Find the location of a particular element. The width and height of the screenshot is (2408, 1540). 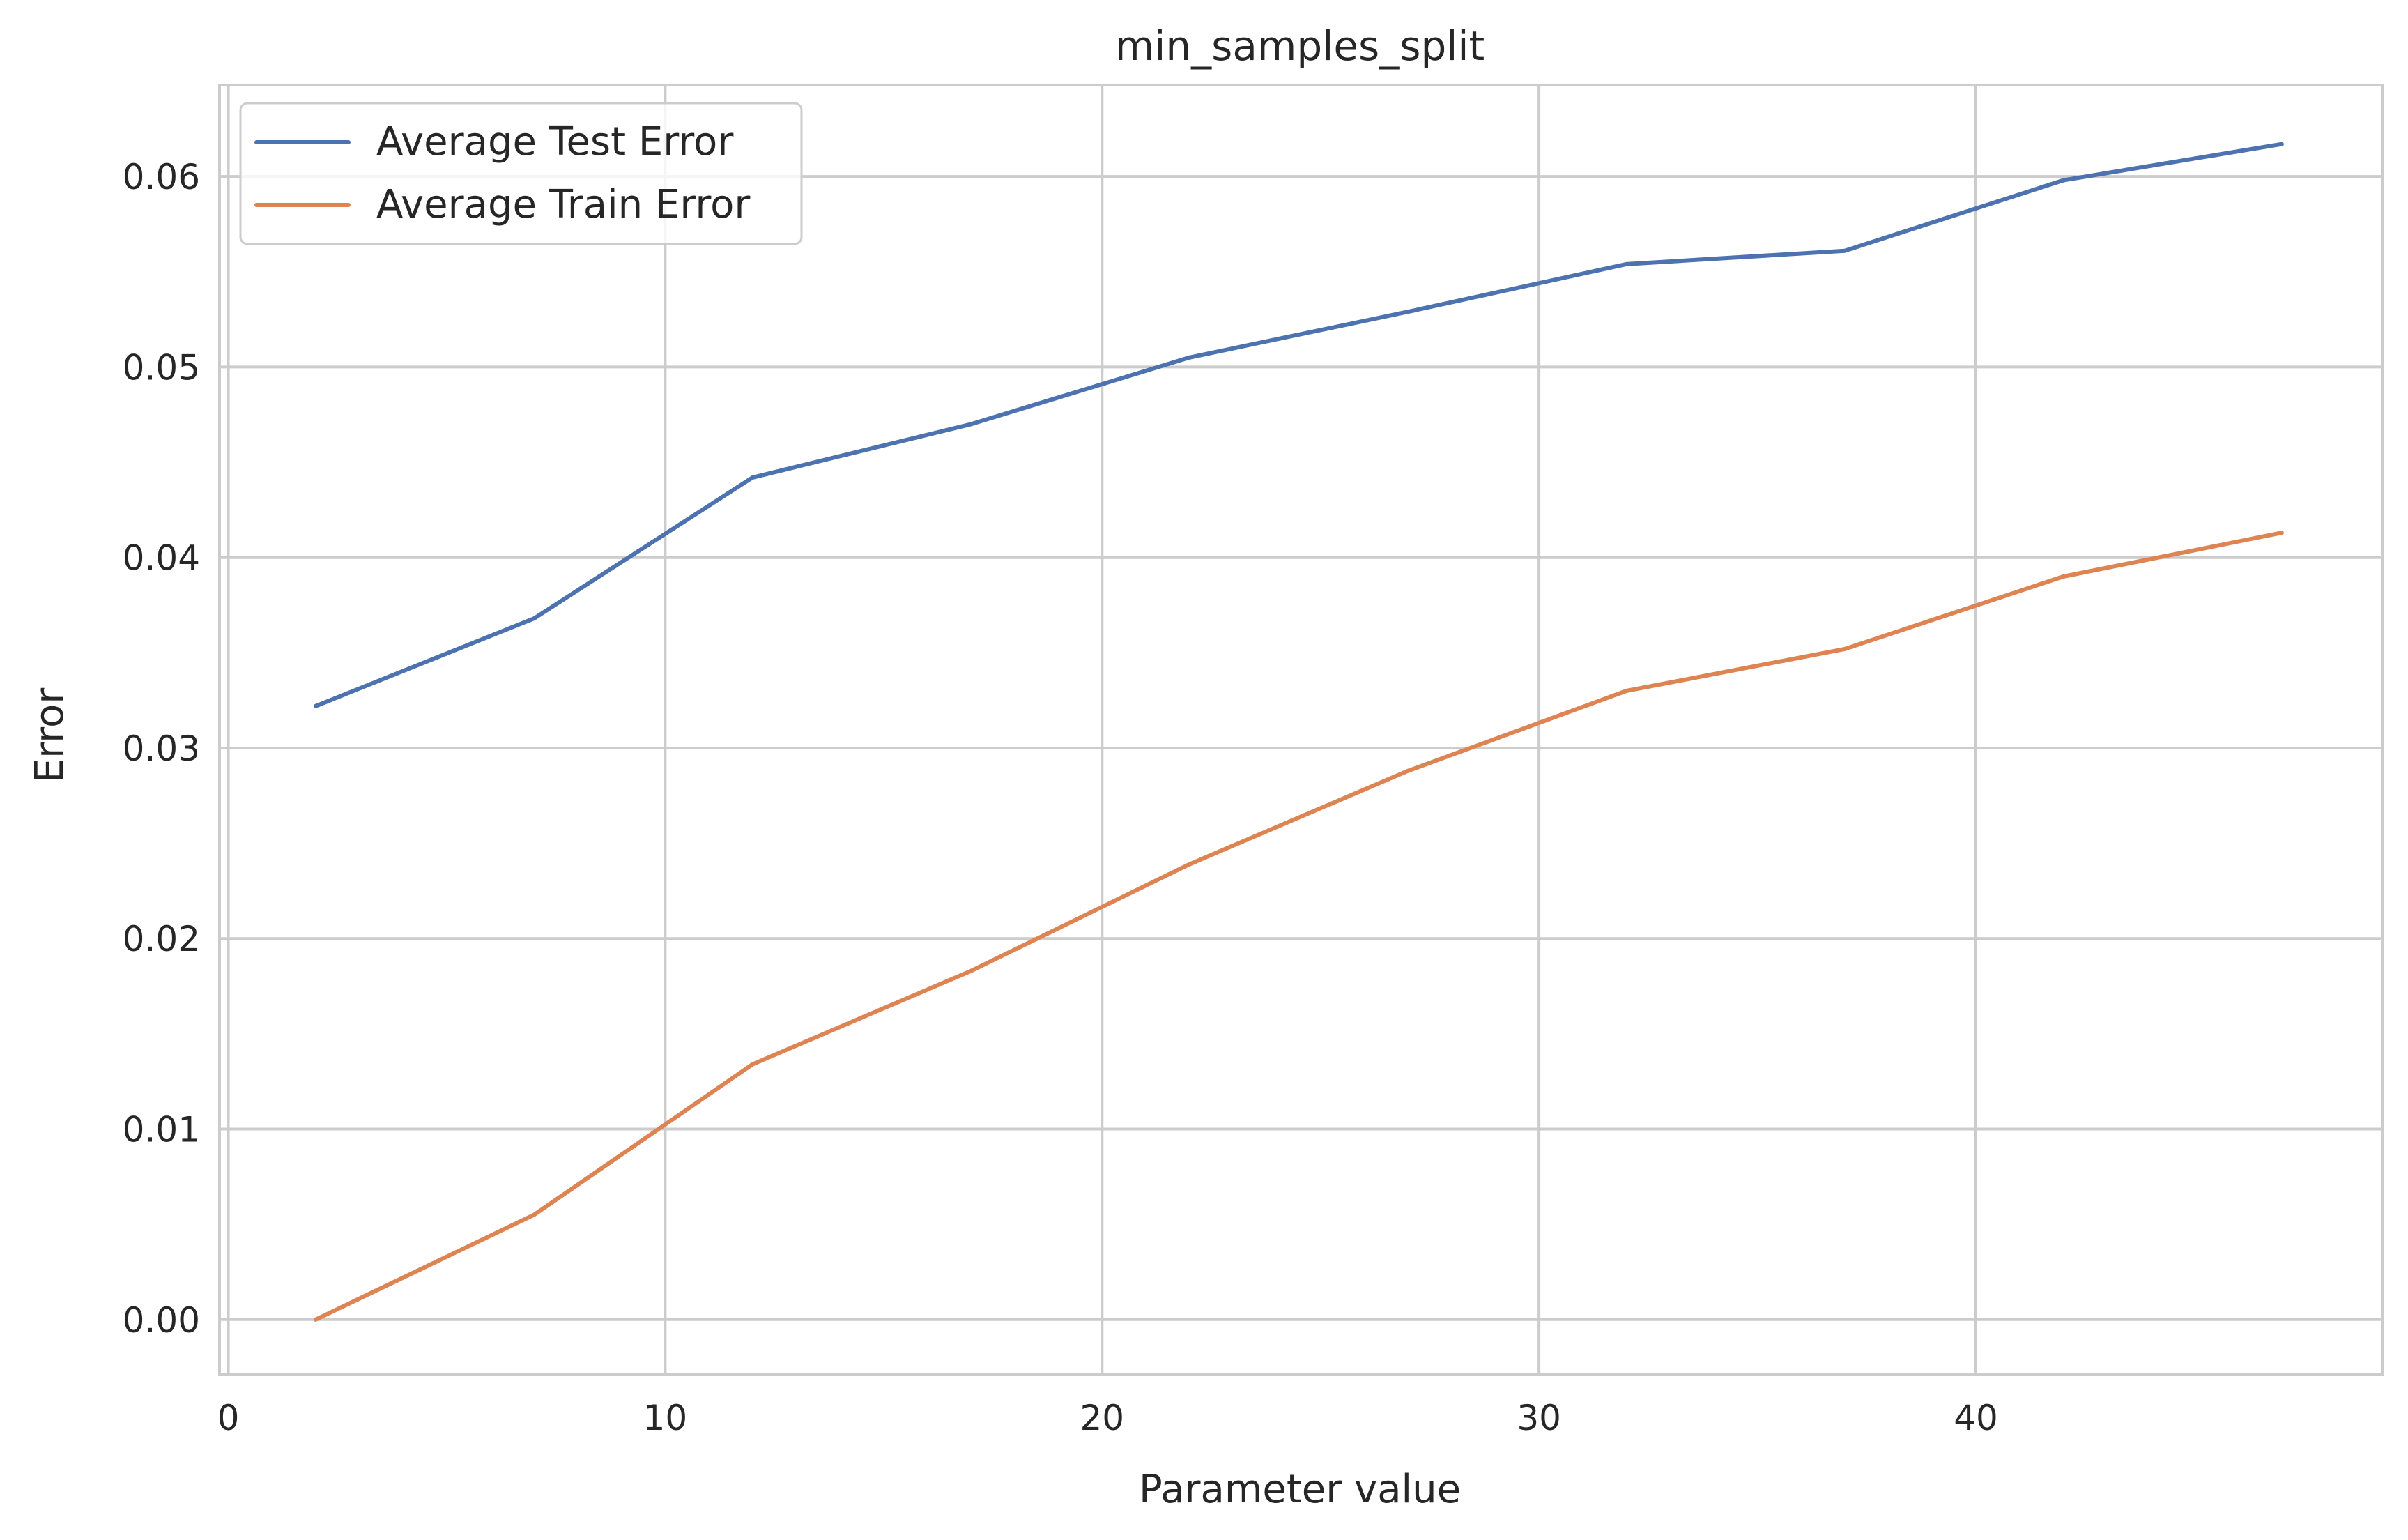

legend-label-test-error: Average Test Error is located at coordinates (555, 142).